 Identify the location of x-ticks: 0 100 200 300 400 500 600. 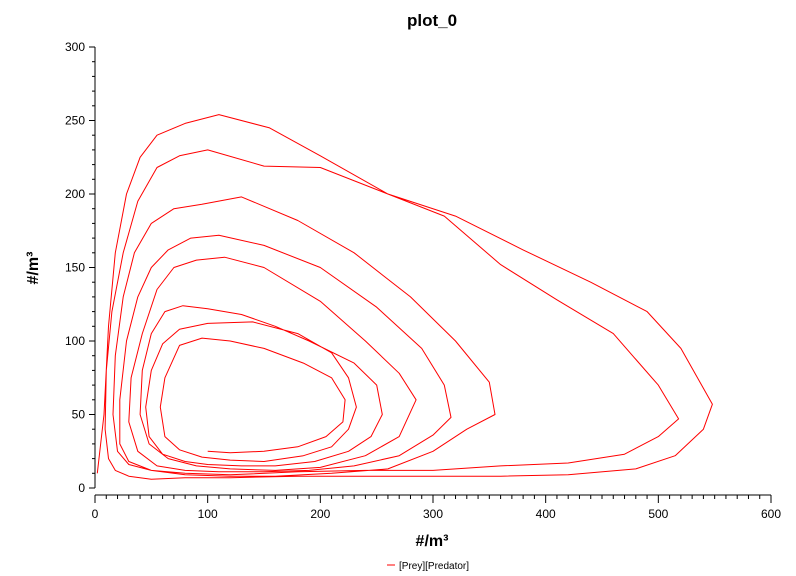
(436, 508).